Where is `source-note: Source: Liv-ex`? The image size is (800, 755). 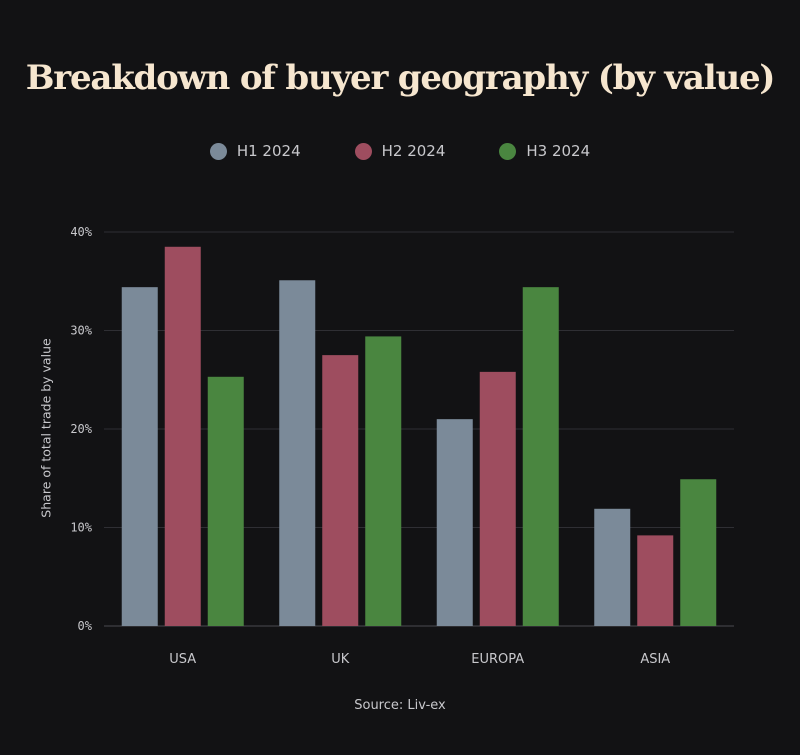
source-note: Source: Liv-ex is located at coordinates (400, 705).